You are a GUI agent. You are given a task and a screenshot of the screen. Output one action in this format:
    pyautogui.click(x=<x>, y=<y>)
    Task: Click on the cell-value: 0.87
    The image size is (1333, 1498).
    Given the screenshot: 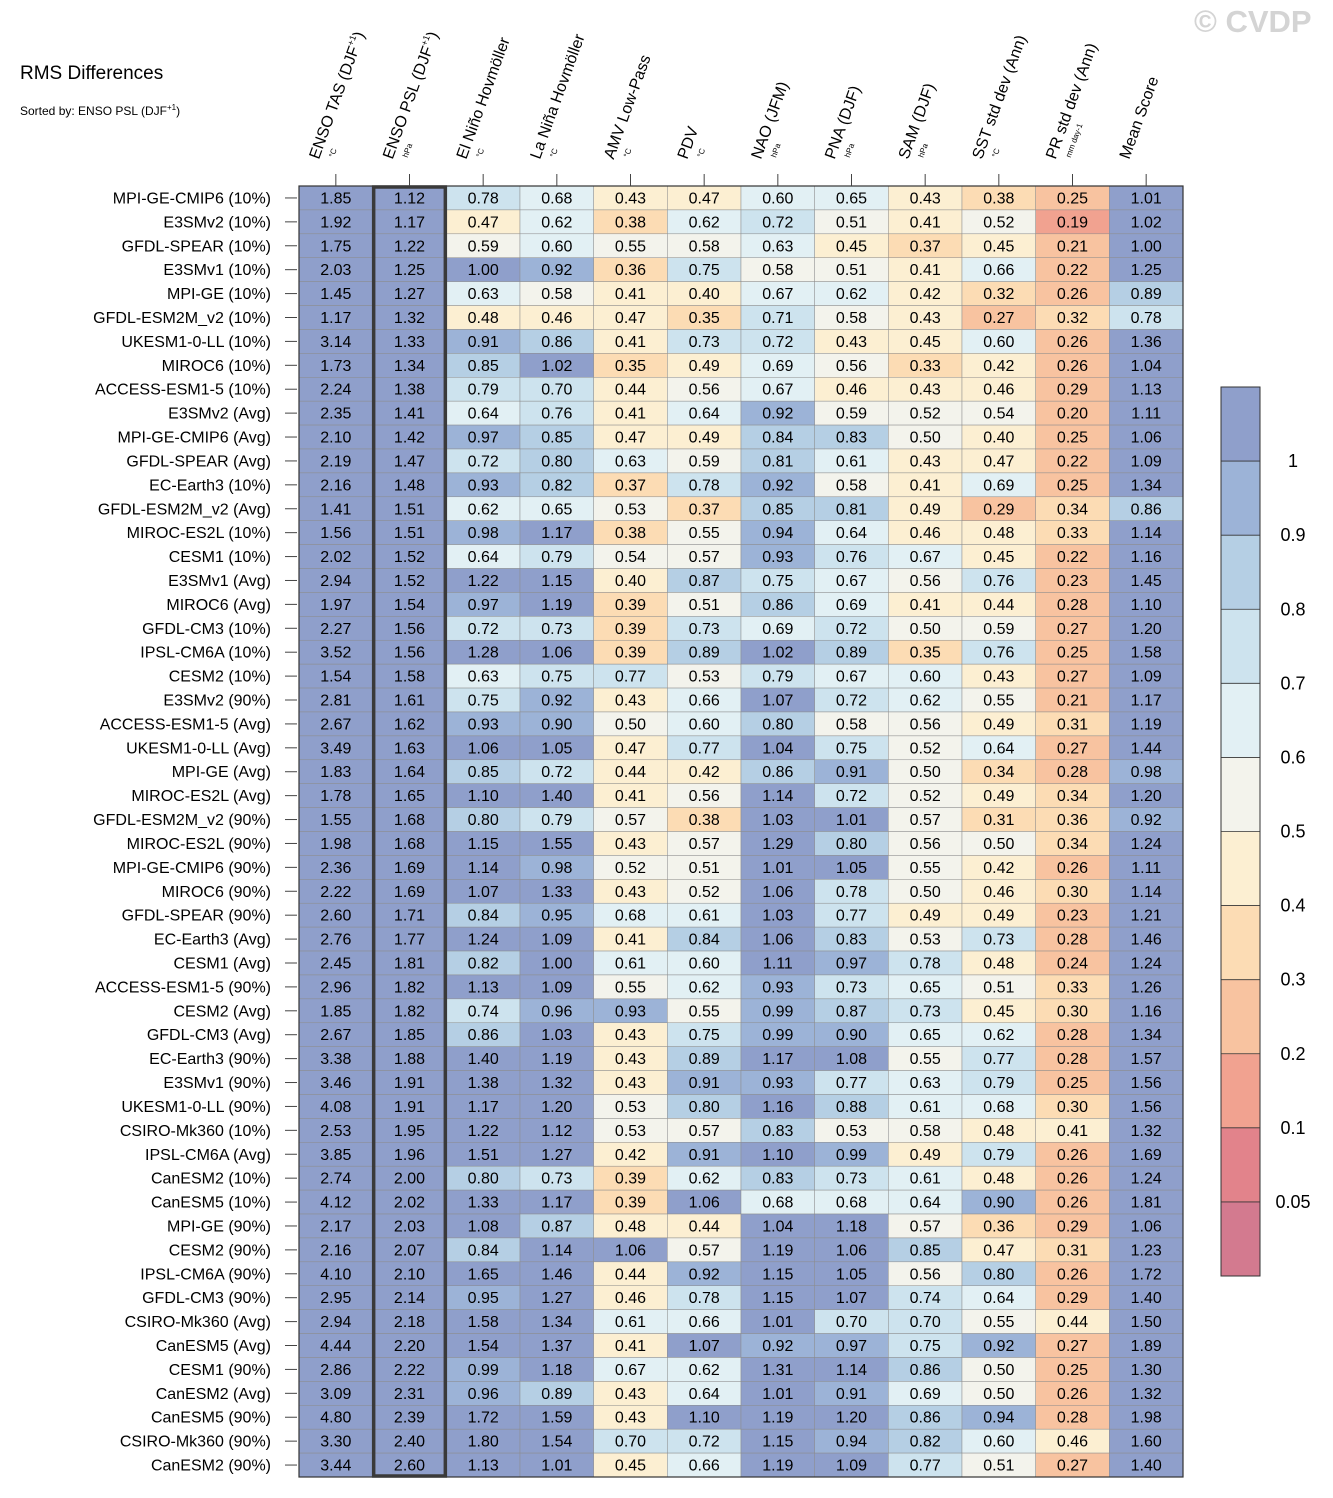 What is the action you would take?
    pyautogui.click(x=556, y=1226)
    